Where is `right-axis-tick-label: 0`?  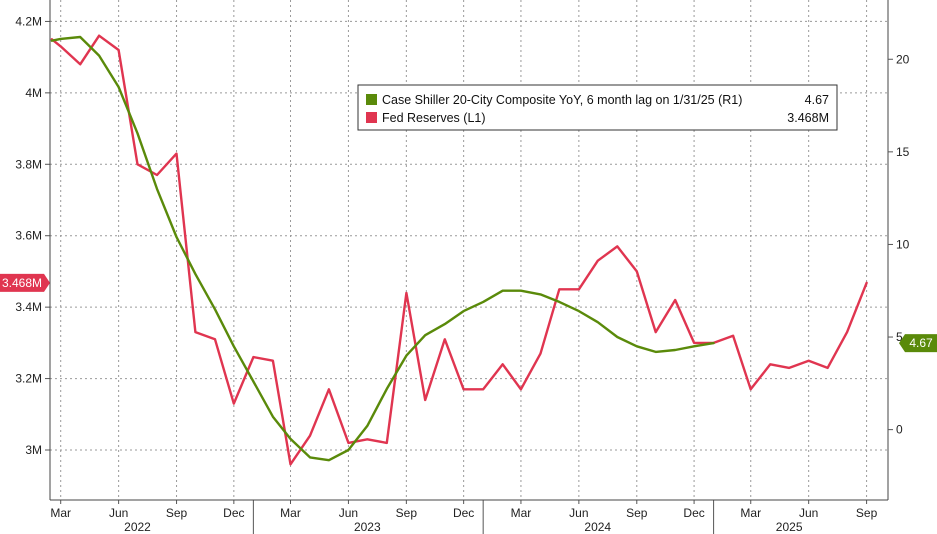
right-axis-tick-label: 0 is located at coordinates (899, 430).